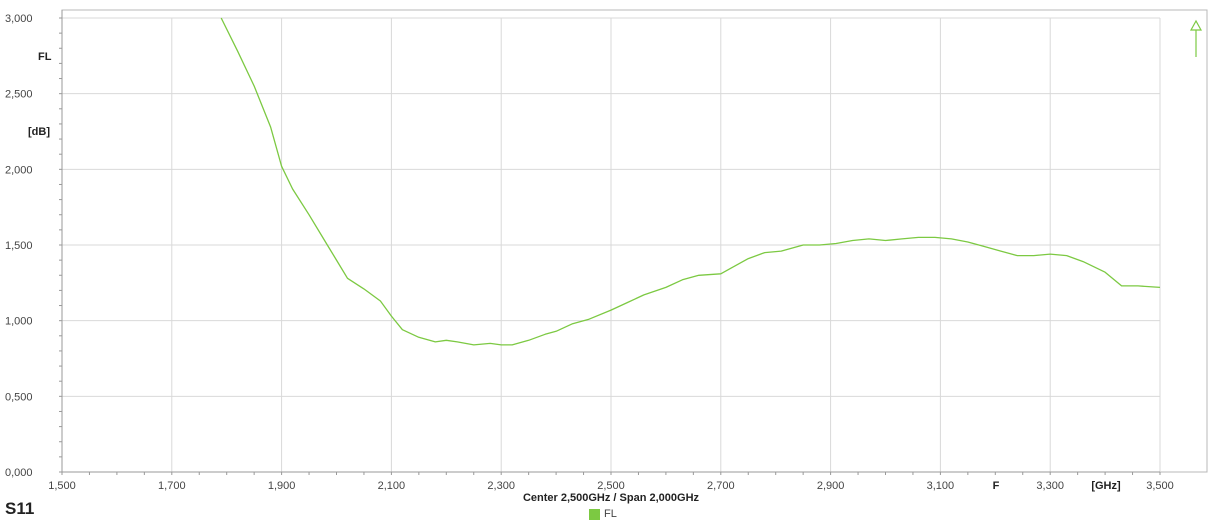 This screenshot has height=527, width=1208. What do you see at coordinates (831, 486) in the screenshot?
I see `x-tick-label: 2,900` at bounding box center [831, 486].